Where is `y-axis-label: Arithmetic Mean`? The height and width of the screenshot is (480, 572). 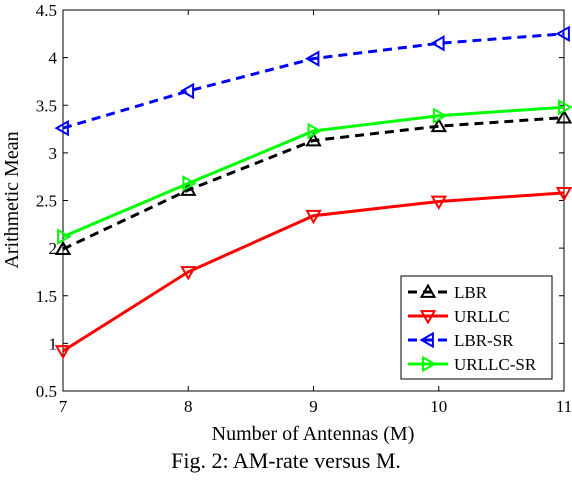 y-axis-label: Arithmetic Mean is located at coordinates (12, 199).